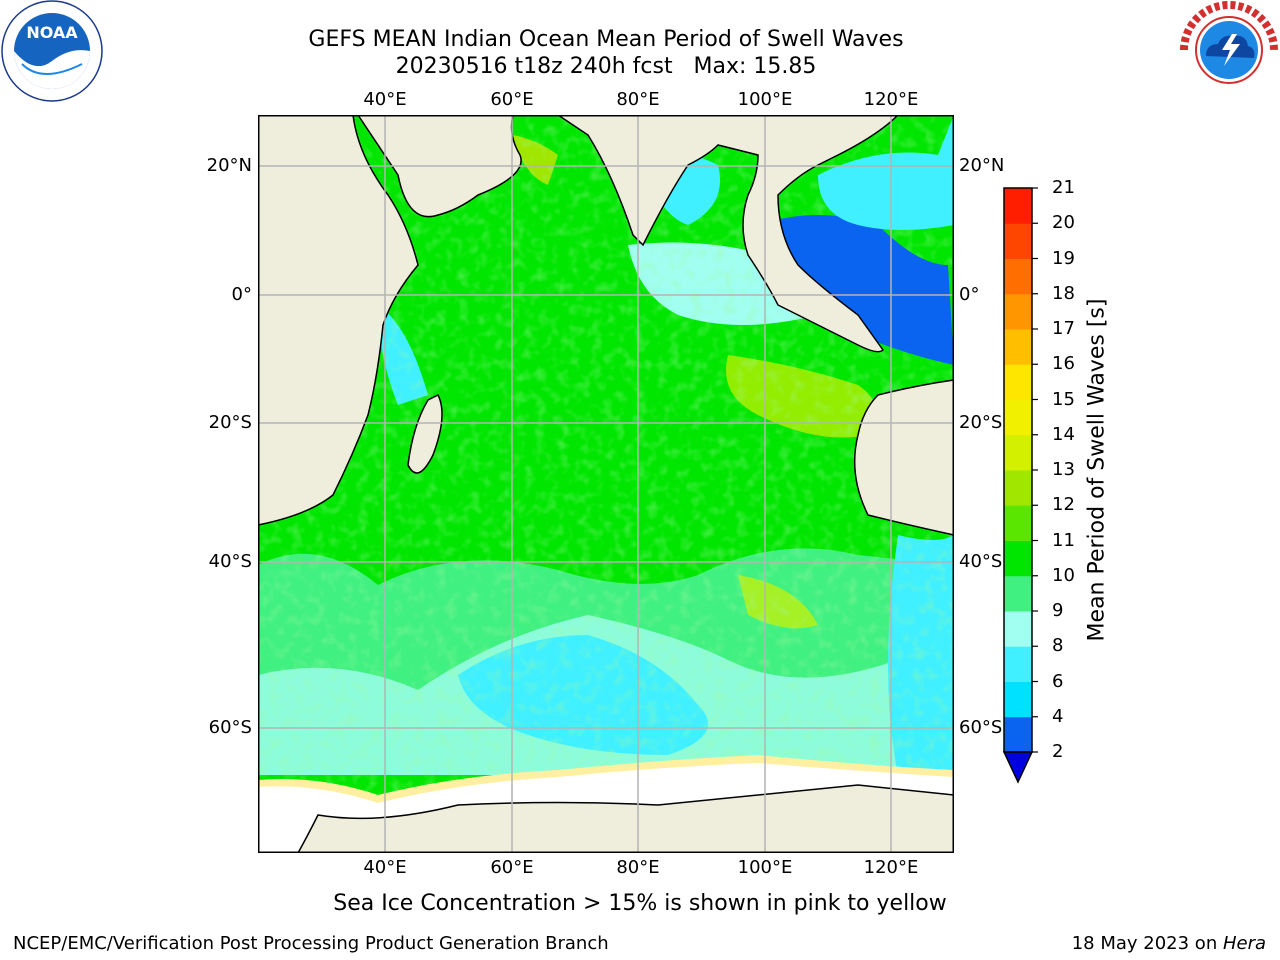 The image size is (1280, 960). What do you see at coordinates (385, 99) in the screenshot?
I see `lon-tick-top: 40°E` at bounding box center [385, 99].